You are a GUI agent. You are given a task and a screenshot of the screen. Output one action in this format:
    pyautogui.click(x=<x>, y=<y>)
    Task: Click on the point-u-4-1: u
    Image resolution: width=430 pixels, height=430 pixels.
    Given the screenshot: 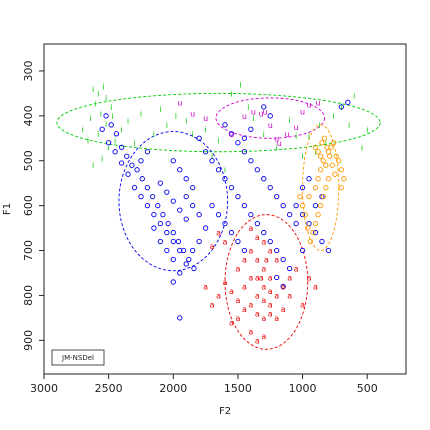 What is the action you would take?
    pyautogui.click(x=192, y=114)
    